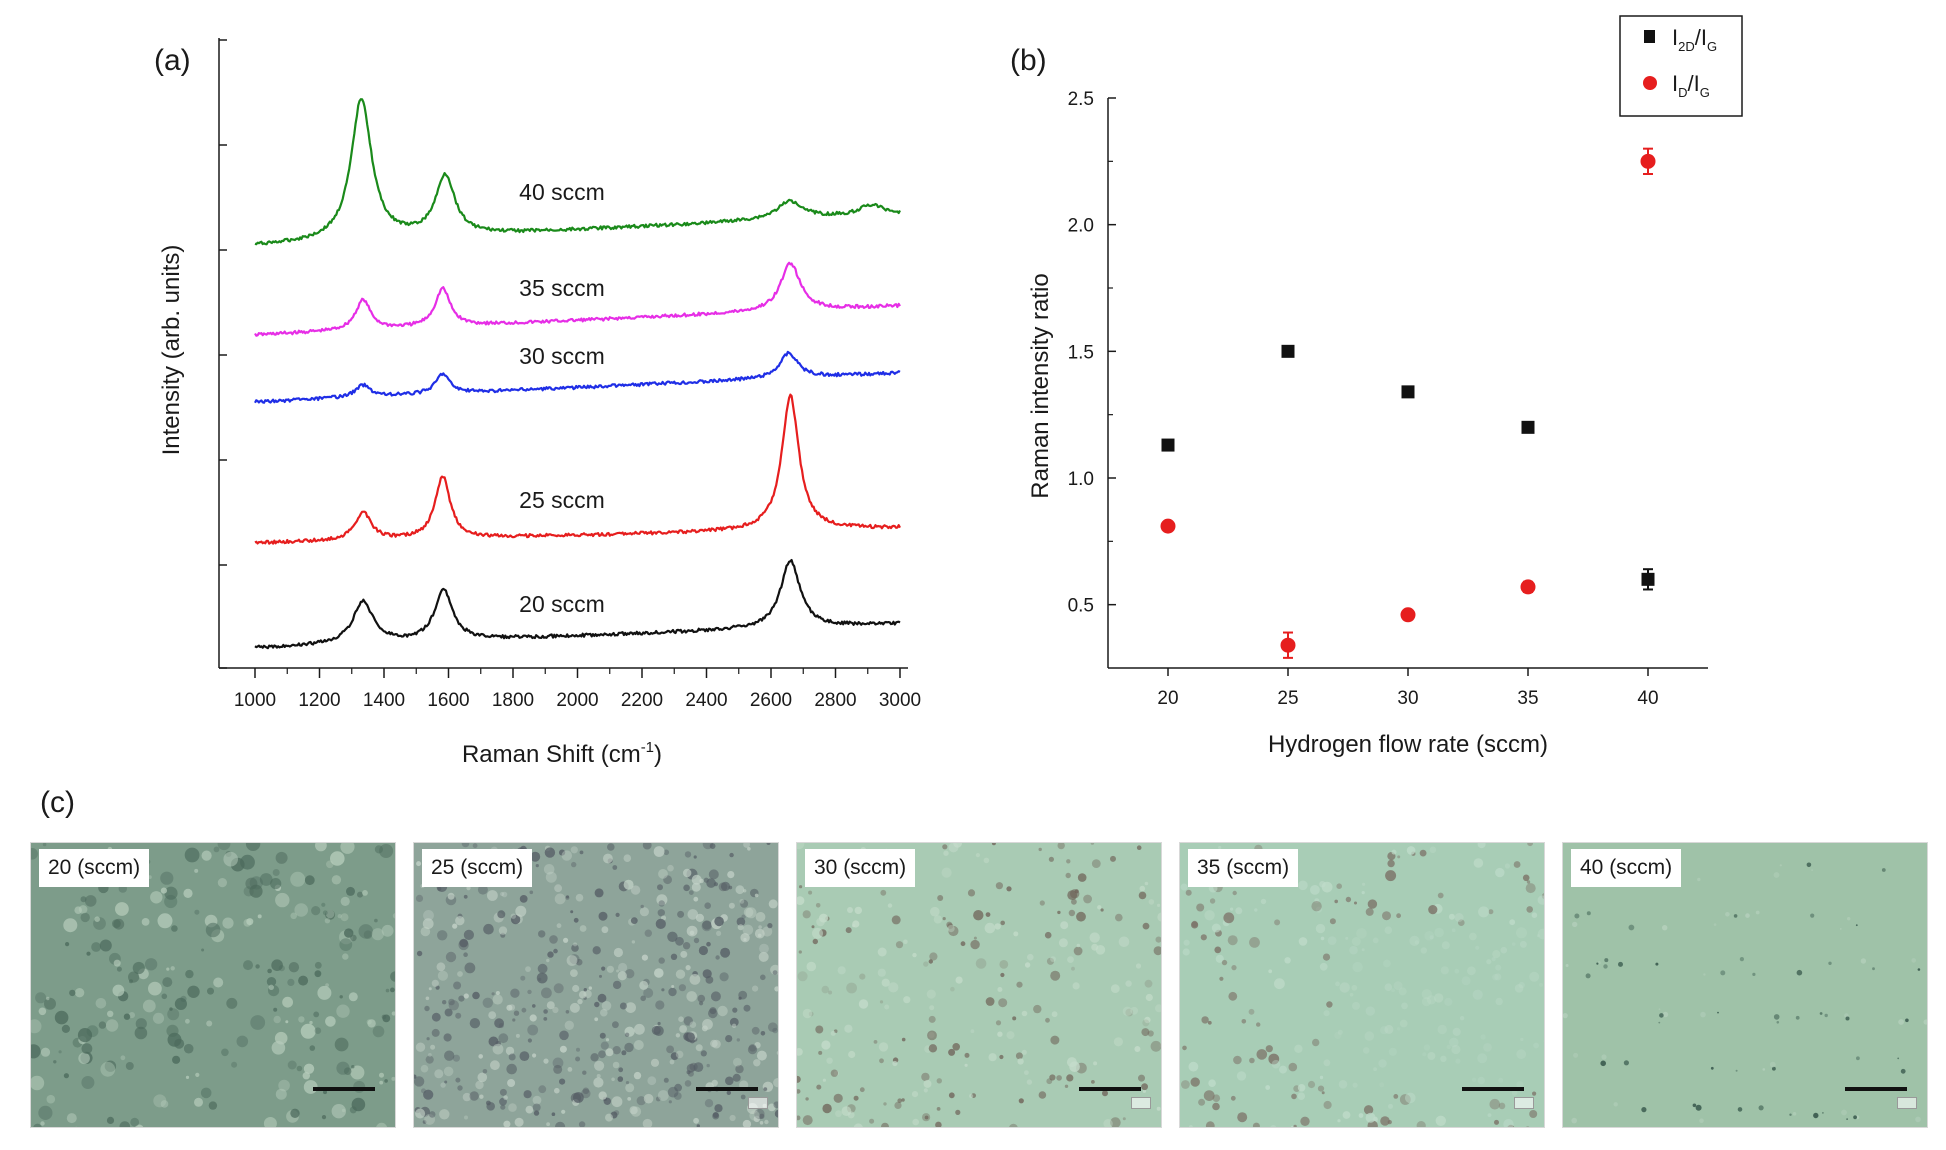  Describe the element at coordinates (1141, 1103) in the screenshot. I see `scale-bar-tag` at that location.